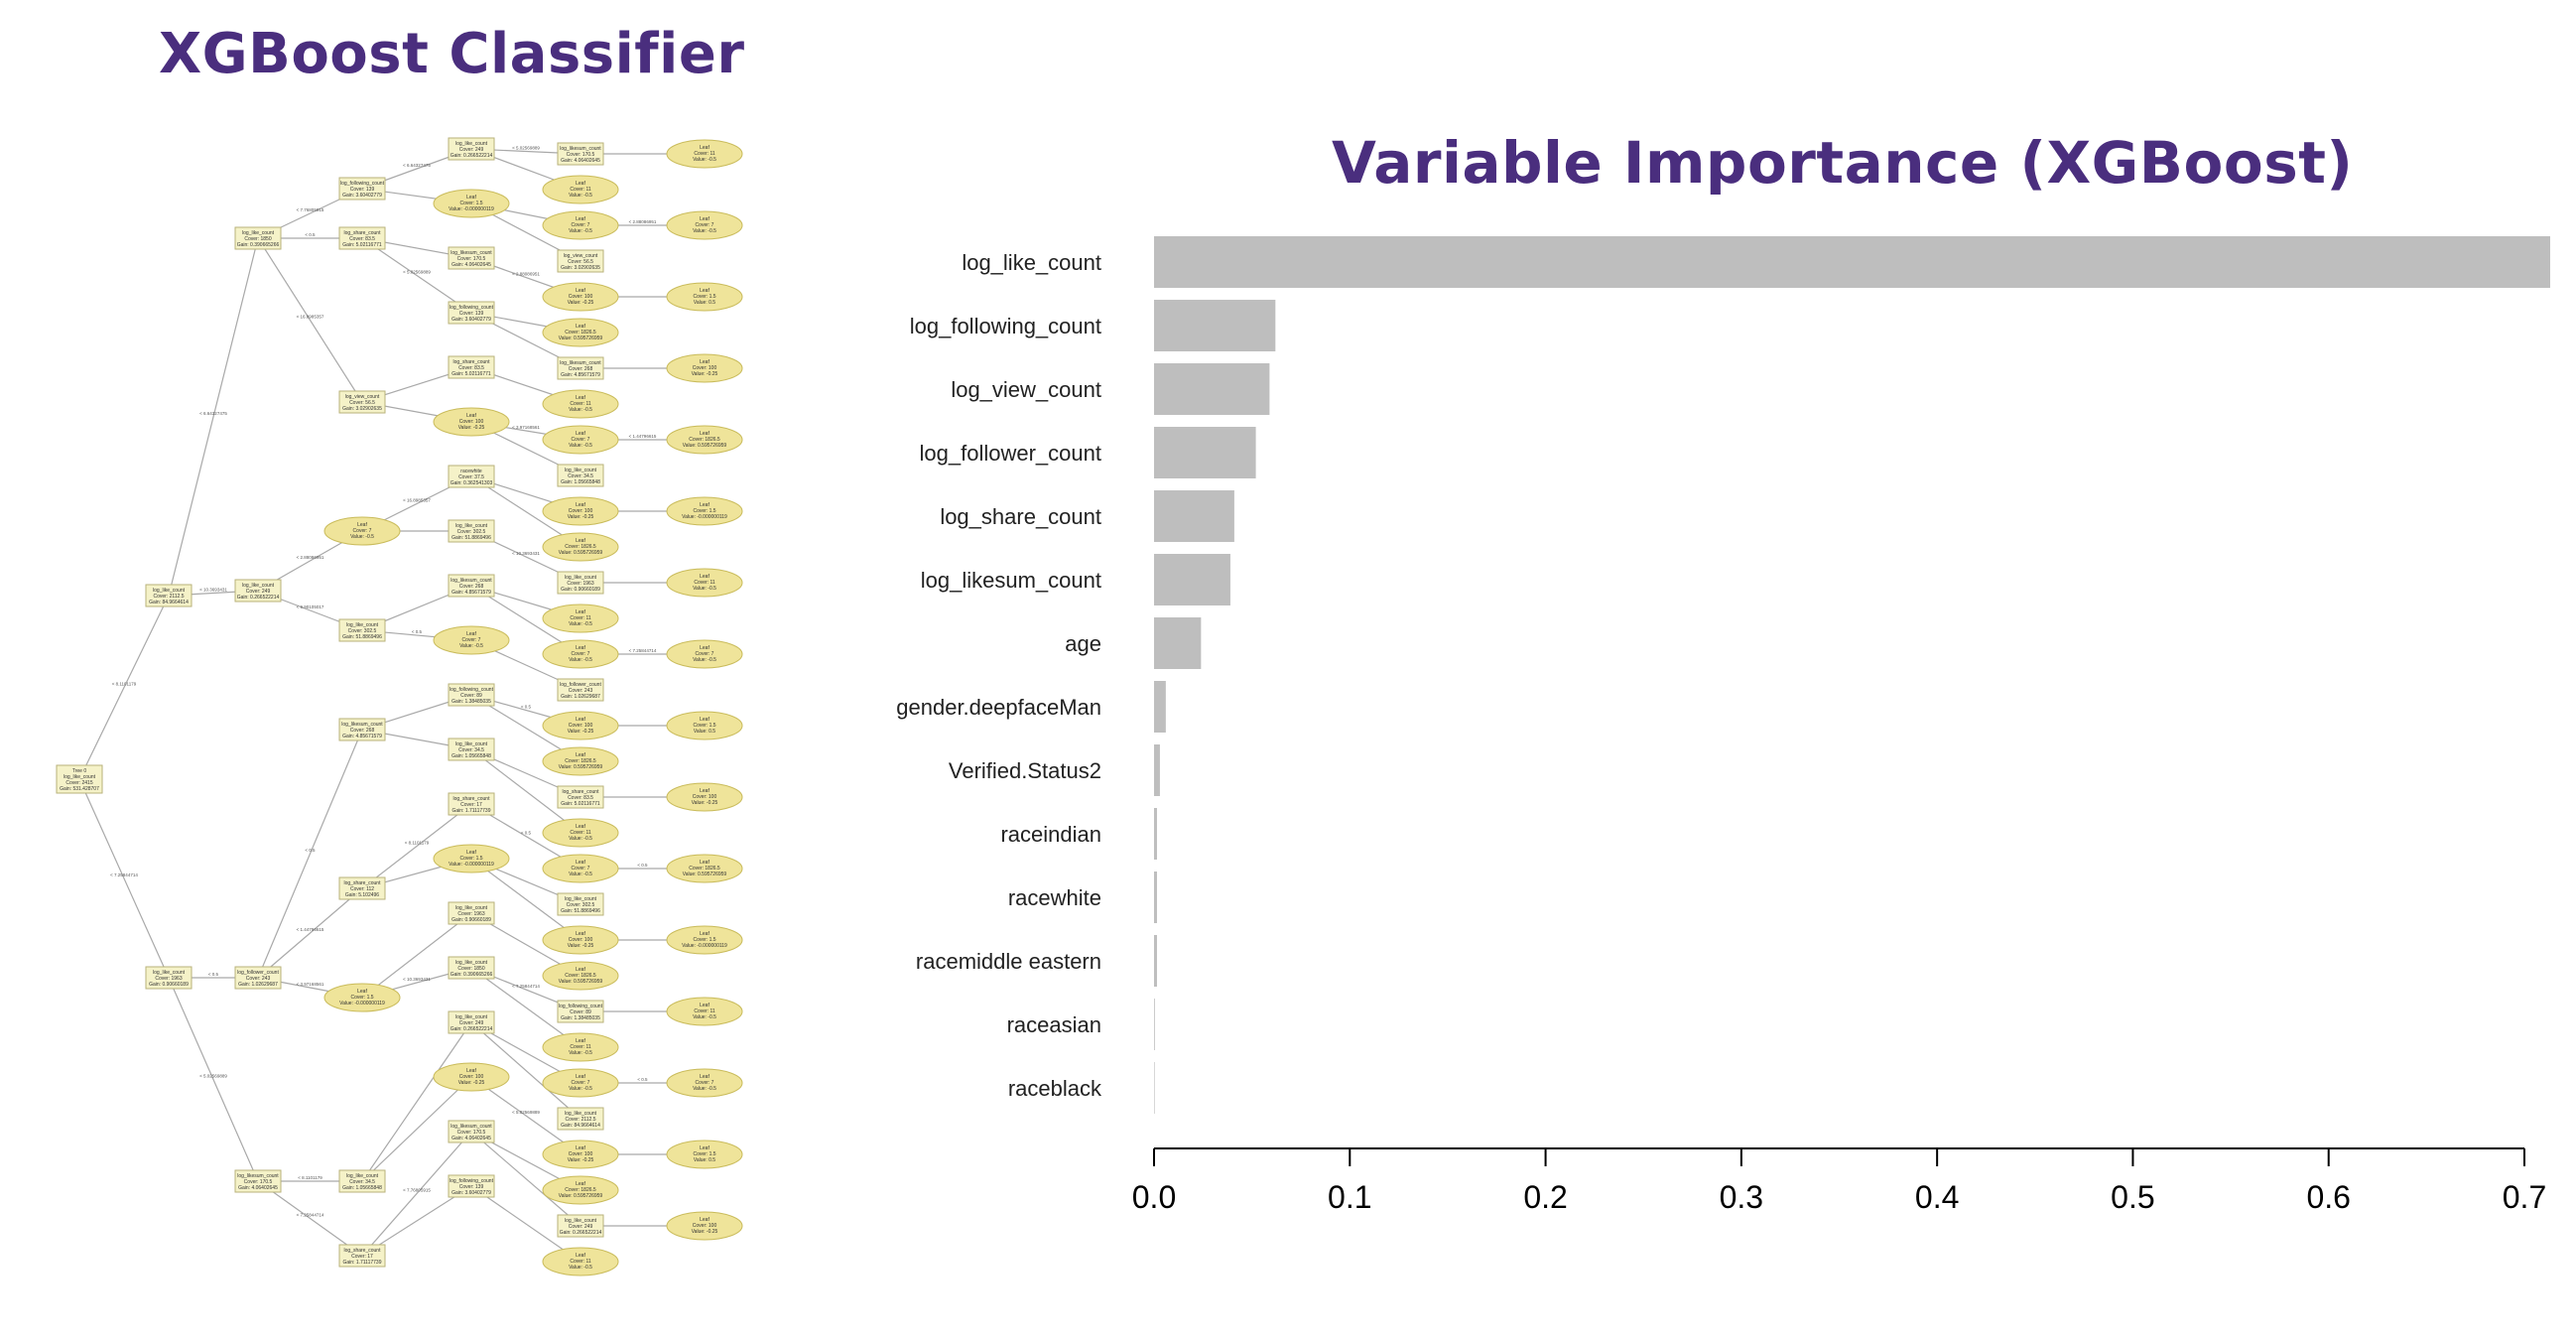  What do you see at coordinates (362, 1188) in the screenshot?
I see `node-text: Gain: 1.05665848` at bounding box center [362, 1188].